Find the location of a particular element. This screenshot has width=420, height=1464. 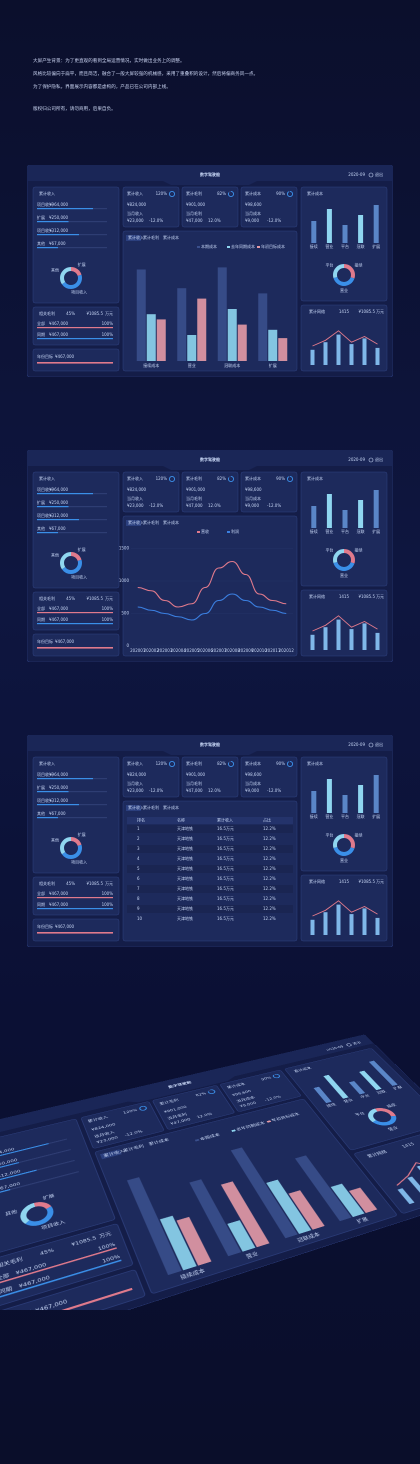

label: 扩展 is located at coordinates (41, 217).